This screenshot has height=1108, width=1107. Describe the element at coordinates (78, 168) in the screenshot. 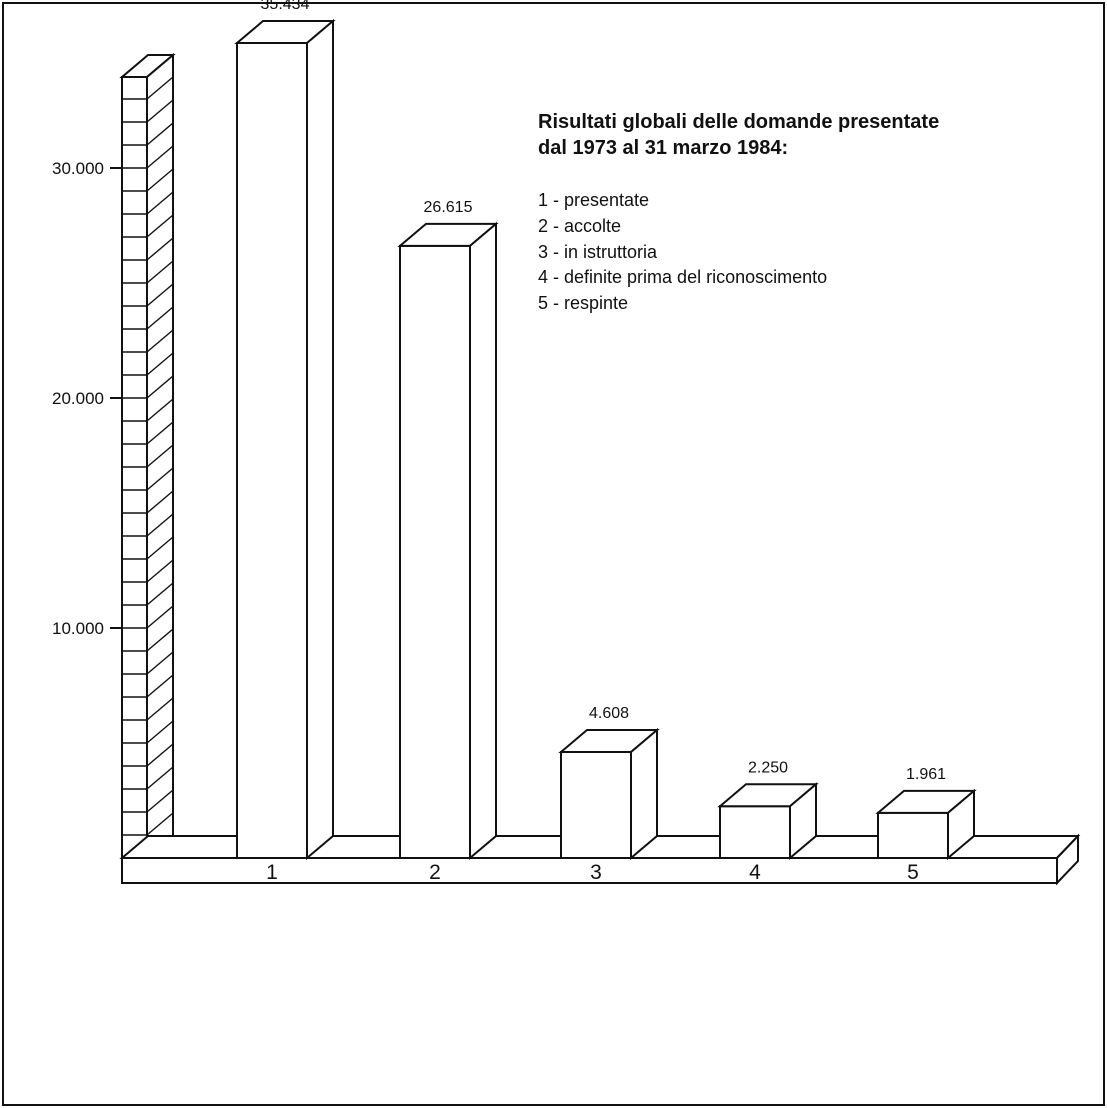

I see `y-tick-label: 30.000` at that location.